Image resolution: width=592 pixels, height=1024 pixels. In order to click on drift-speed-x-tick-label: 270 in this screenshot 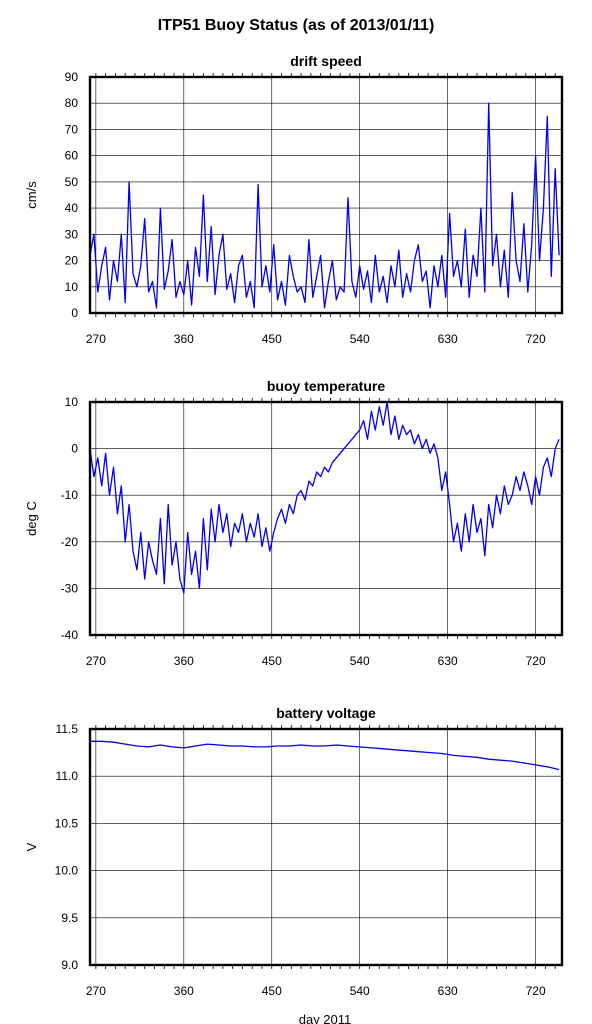, I will do `click(96, 339)`.